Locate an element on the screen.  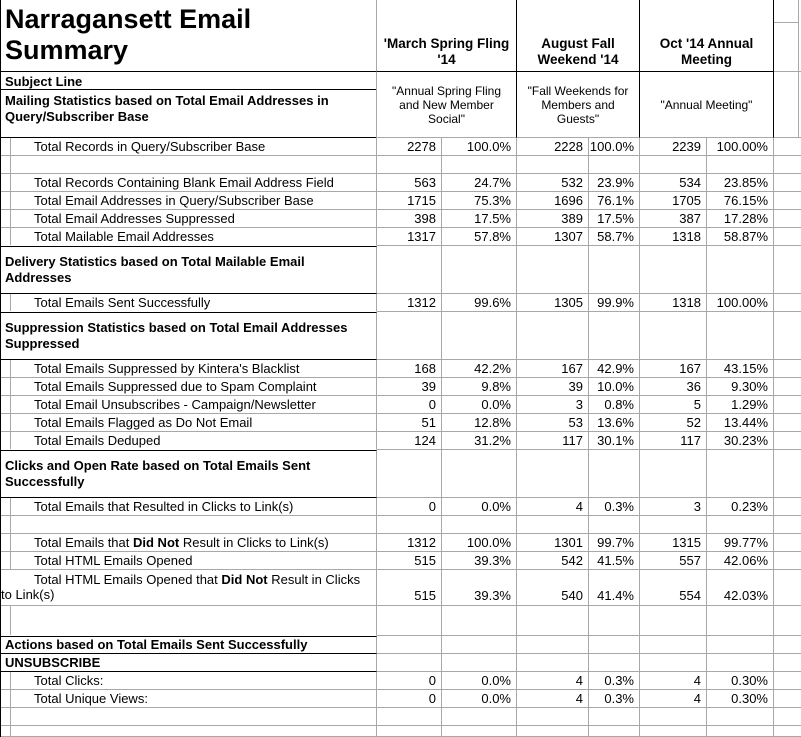
october-count-cell: 1705 is located at coordinates (673, 201).